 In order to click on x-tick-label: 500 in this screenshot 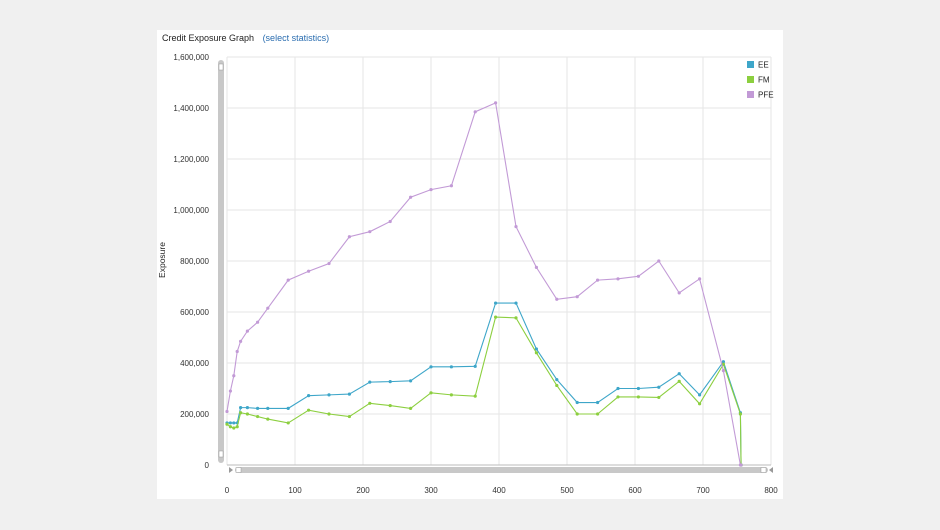, I will do `click(567, 490)`.